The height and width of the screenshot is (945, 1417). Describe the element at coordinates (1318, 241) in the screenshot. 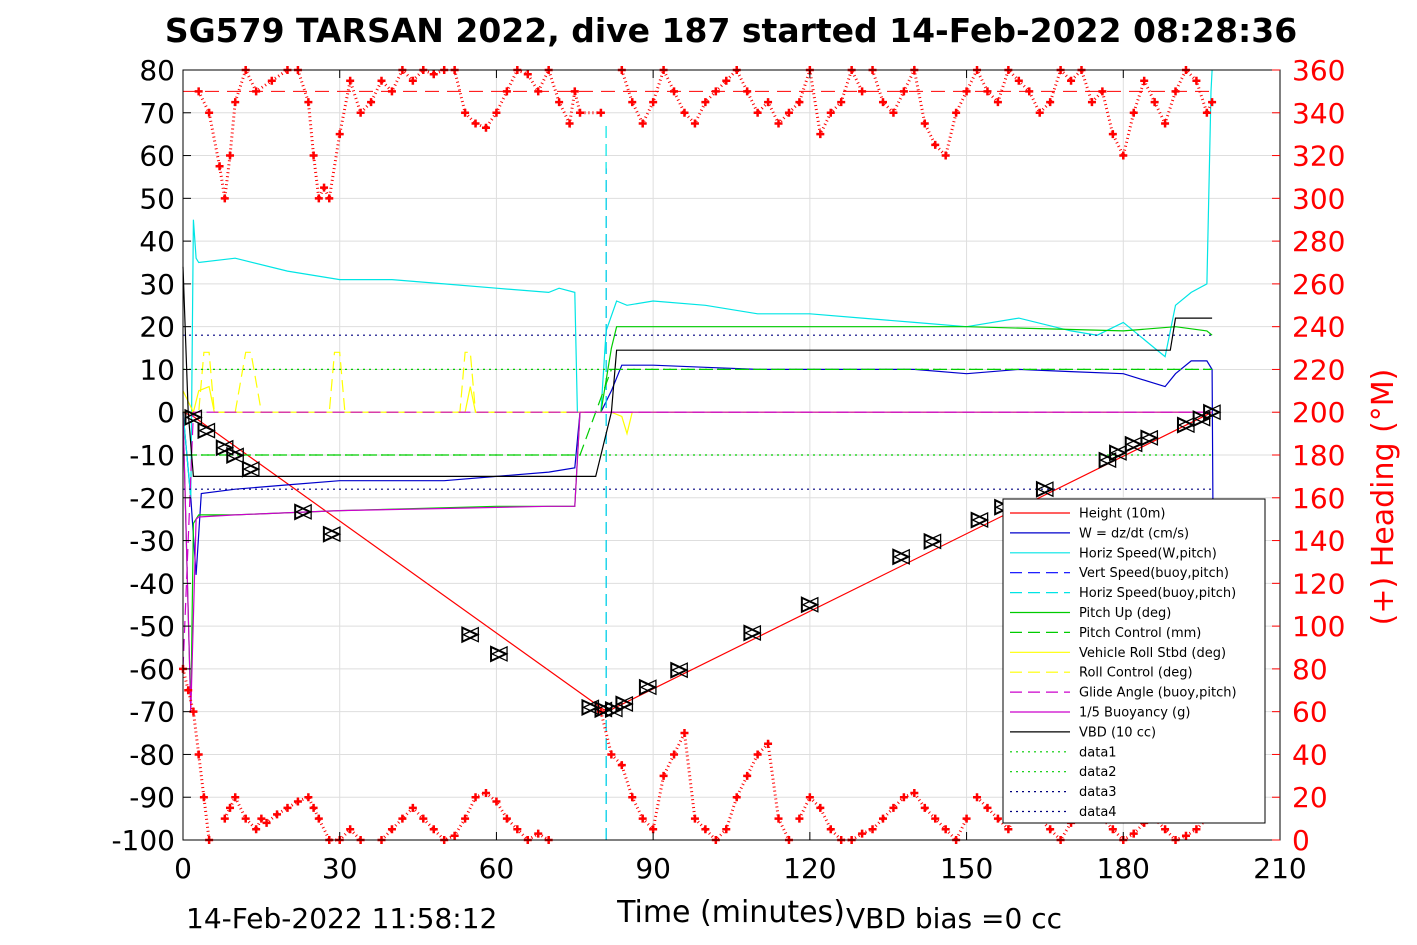

I see `right-y-tick-label: 280` at that location.